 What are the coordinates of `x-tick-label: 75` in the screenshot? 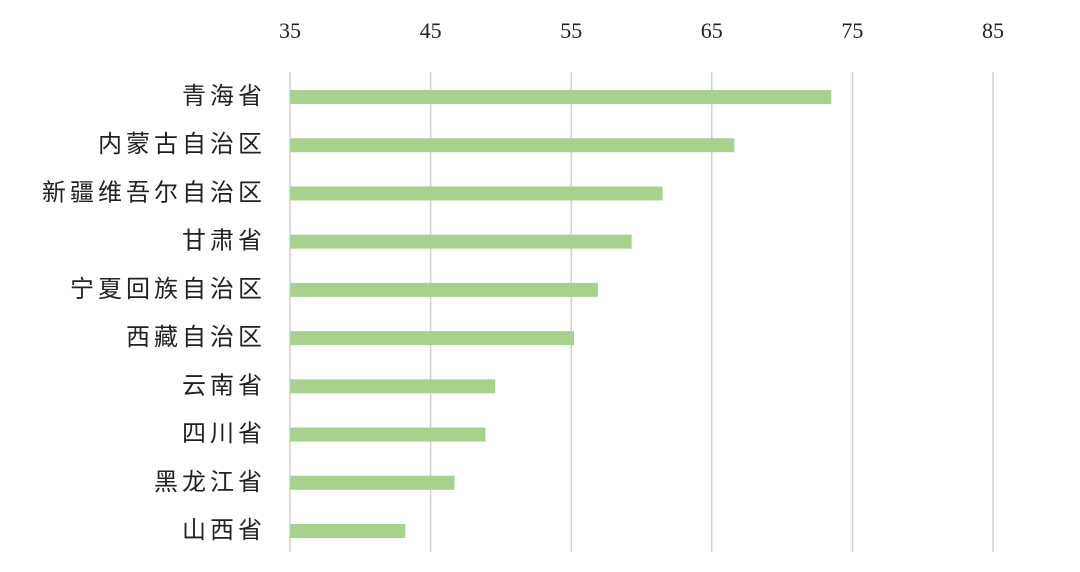 It's located at (852, 30).